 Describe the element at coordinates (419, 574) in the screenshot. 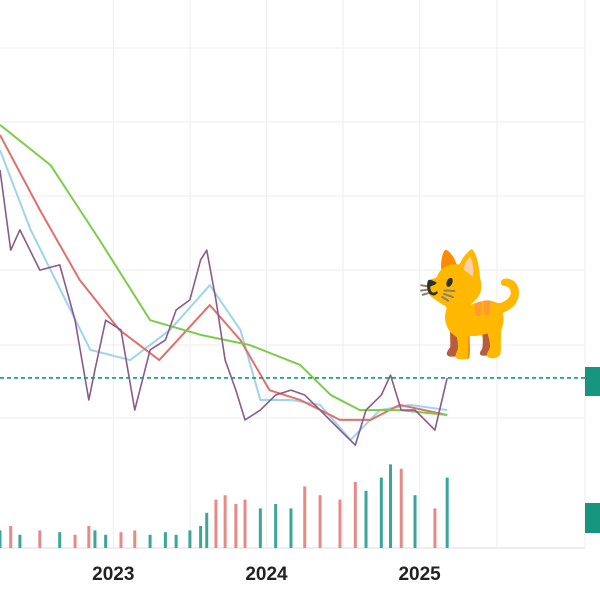

I see `x-tick-label: 2025` at that location.